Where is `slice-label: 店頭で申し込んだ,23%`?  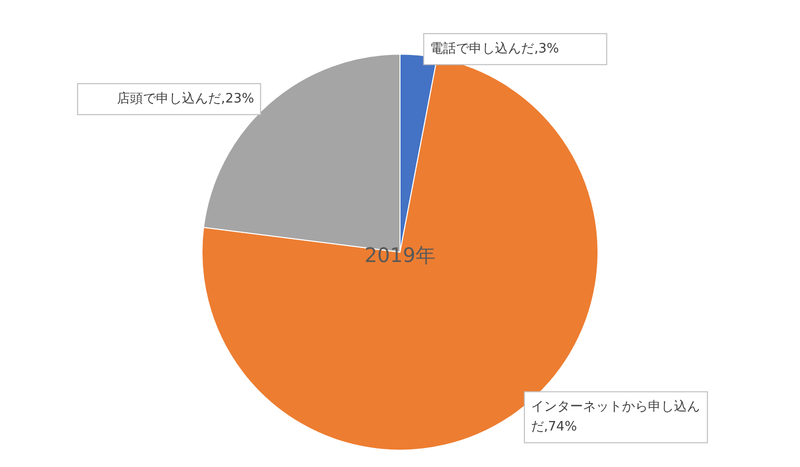
slice-label: 店頭で申し込んだ,23% is located at coordinates (185, 98).